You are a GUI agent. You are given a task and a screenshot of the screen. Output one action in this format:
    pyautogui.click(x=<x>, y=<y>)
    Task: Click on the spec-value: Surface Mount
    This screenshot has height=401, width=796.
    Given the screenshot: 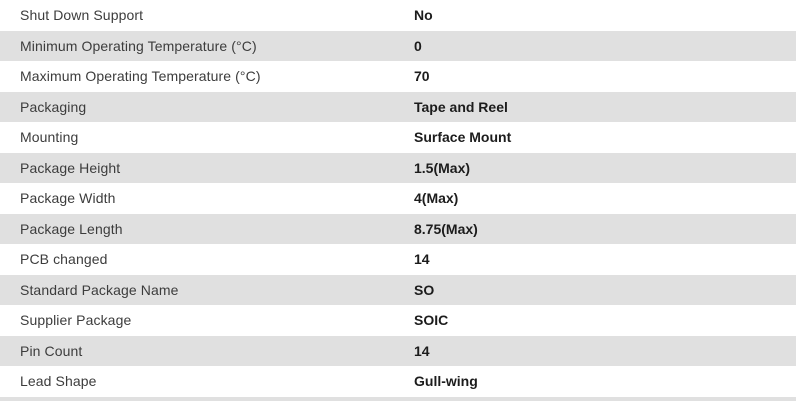 What is the action you would take?
    pyautogui.click(x=463, y=137)
    